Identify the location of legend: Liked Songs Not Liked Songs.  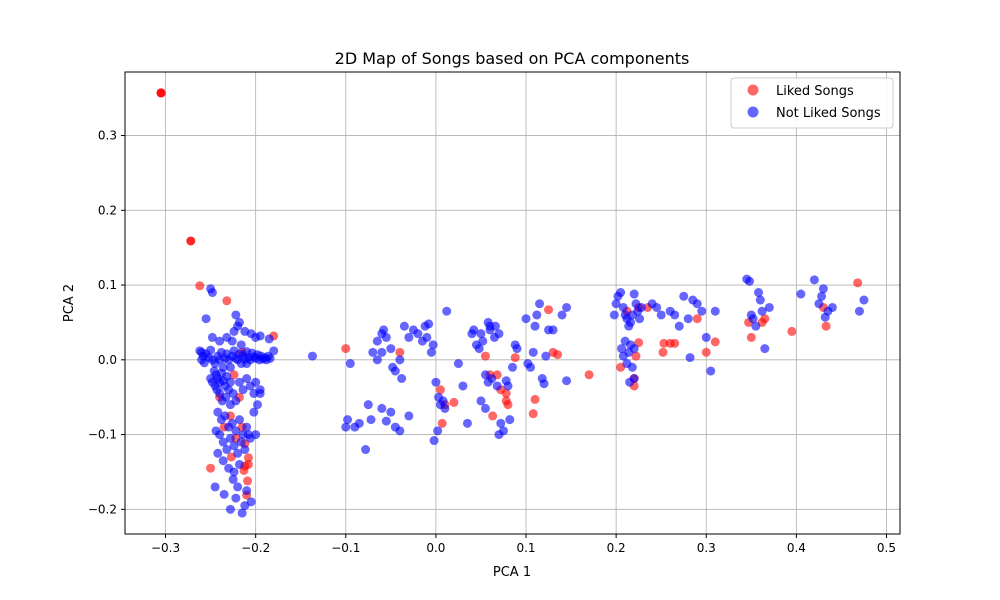
(812, 103).